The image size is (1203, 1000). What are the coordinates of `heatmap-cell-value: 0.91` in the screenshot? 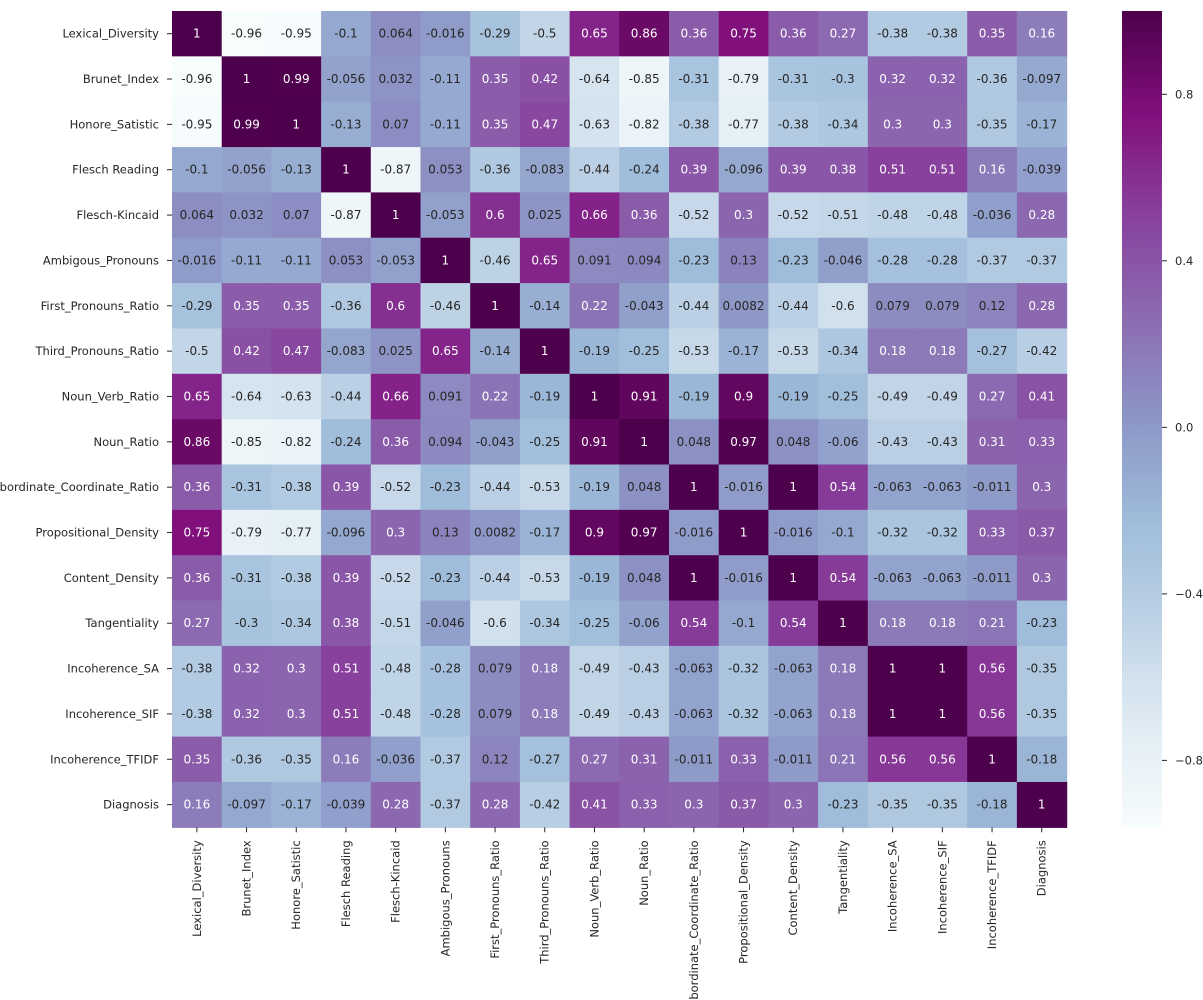 It's located at (644, 396).